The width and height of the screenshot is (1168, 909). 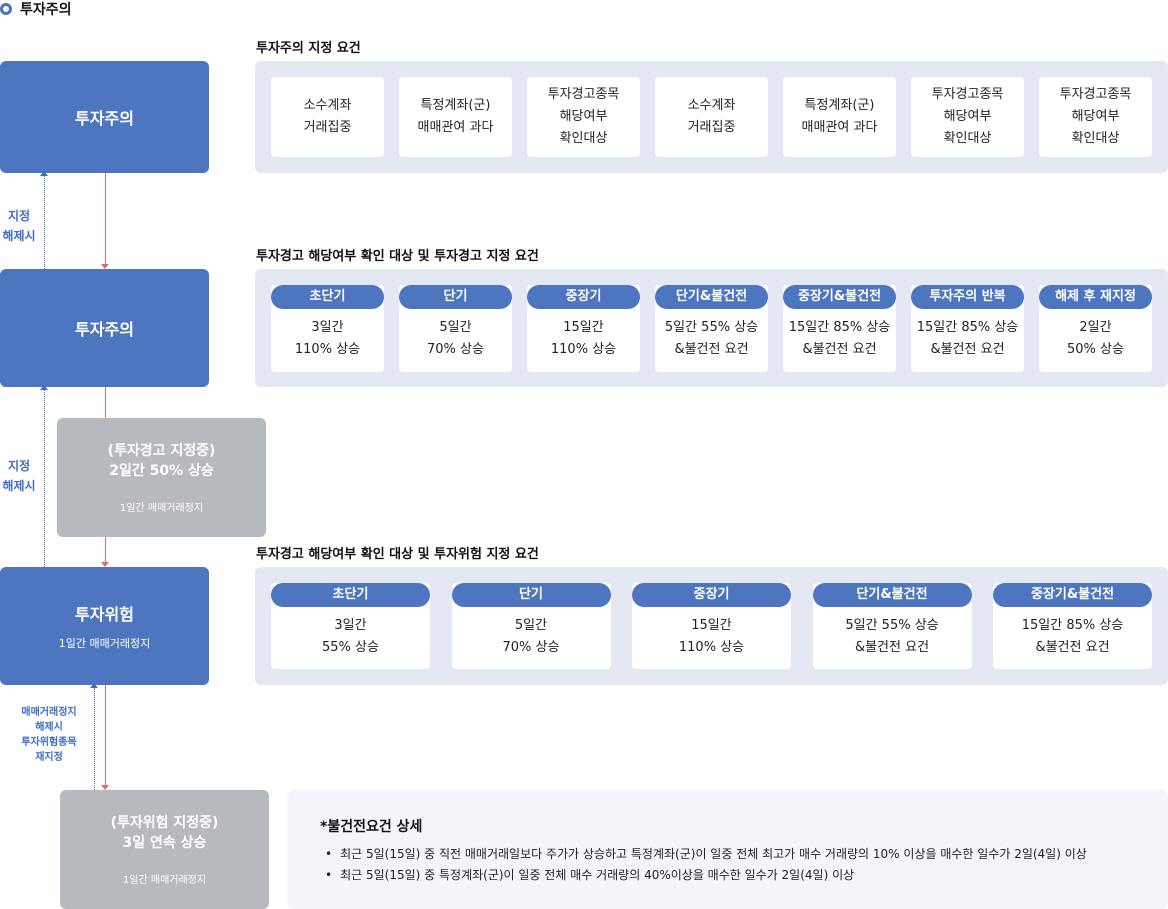 I want to click on criteria-card: 중장기&불건전 15일간 85% 상승 &불건전 요건, so click(x=1072, y=626).